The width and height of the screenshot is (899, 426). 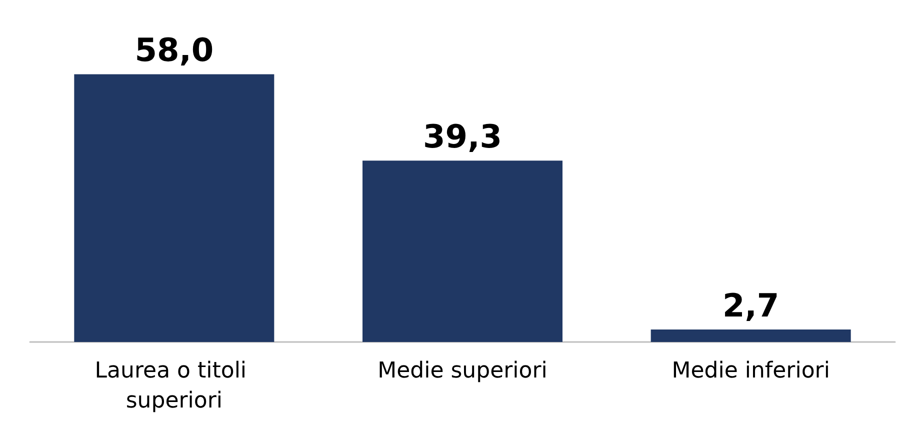 I want to click on x-tick-label: Medie inferiori, so click(x=751, y=371).